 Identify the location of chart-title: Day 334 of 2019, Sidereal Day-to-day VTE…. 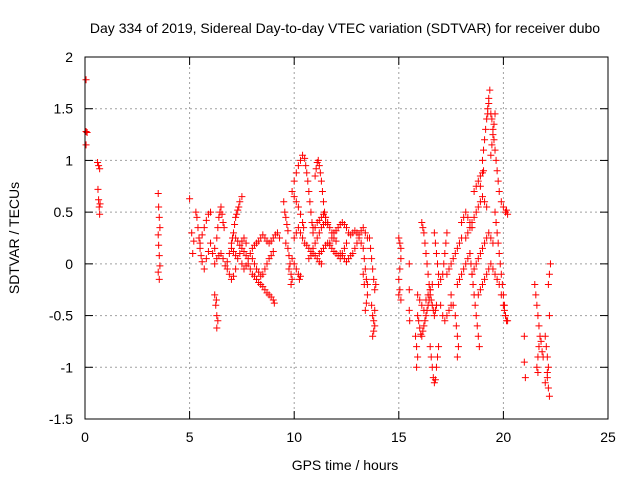
(345, 28).